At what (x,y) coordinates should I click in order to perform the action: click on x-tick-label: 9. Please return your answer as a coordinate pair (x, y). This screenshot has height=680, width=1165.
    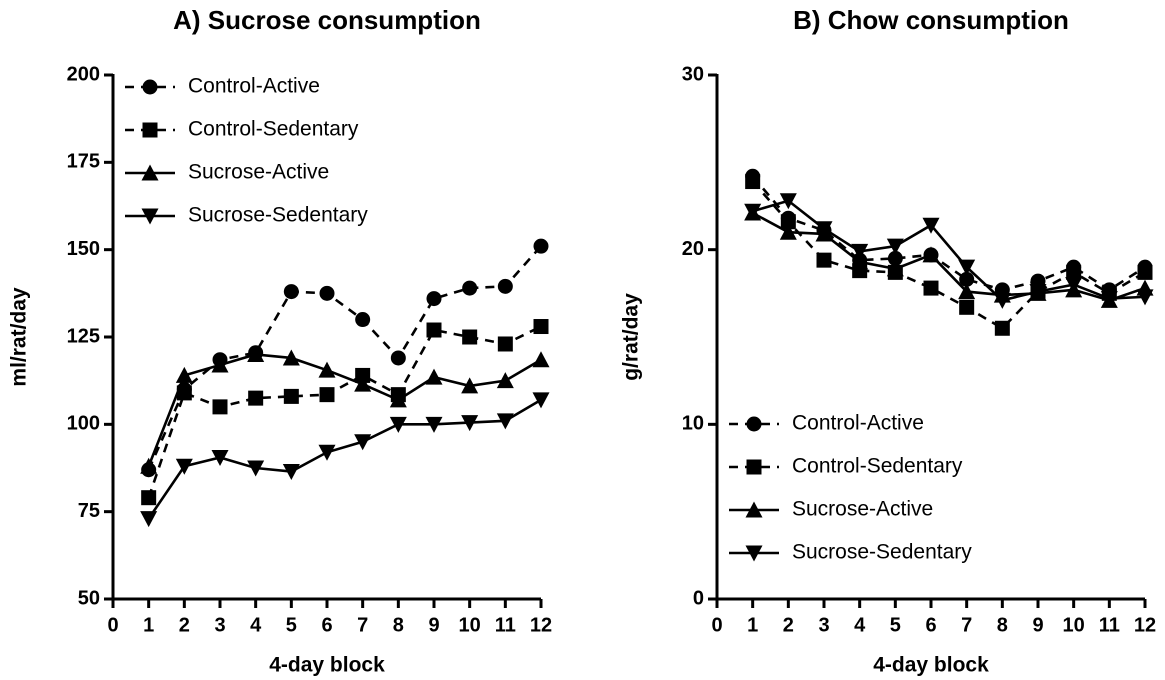
    Looking at the image, I should click on (433, 625).